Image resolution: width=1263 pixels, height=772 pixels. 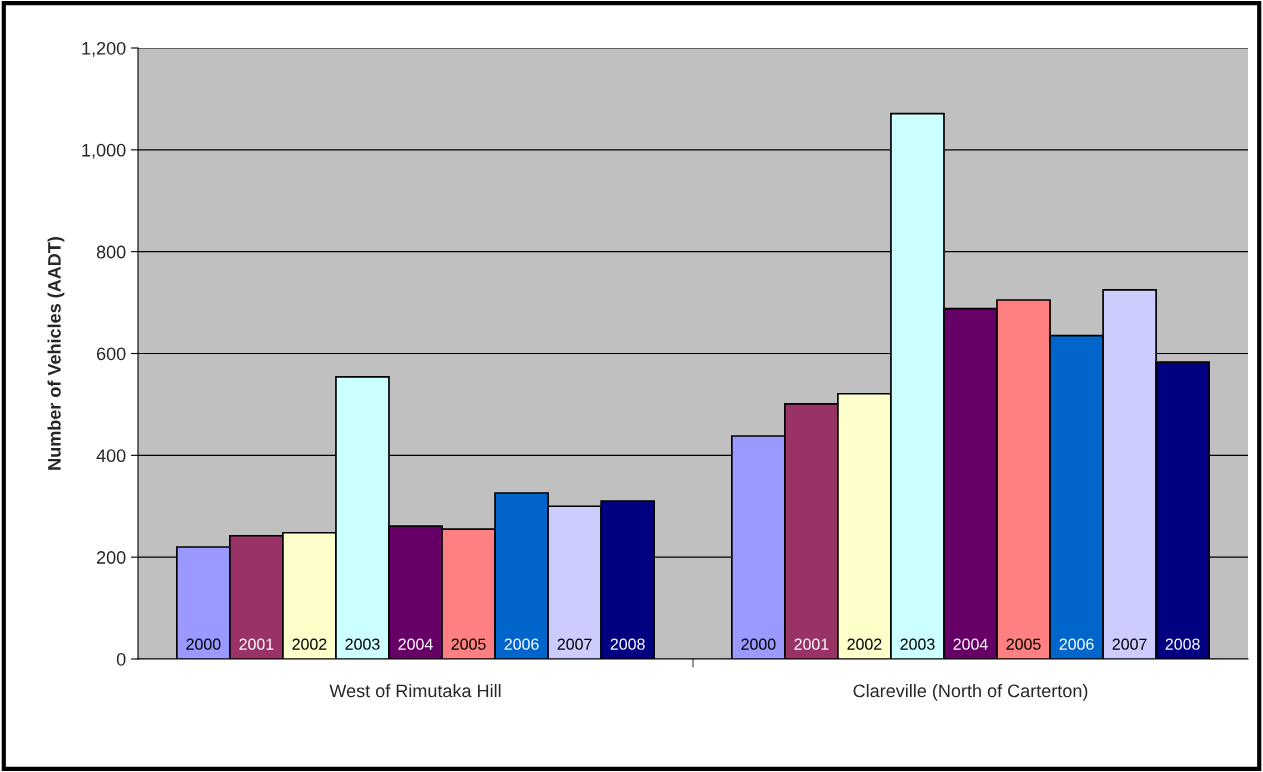 I want to click on series-label: 2004, so click(x=415, y=644).